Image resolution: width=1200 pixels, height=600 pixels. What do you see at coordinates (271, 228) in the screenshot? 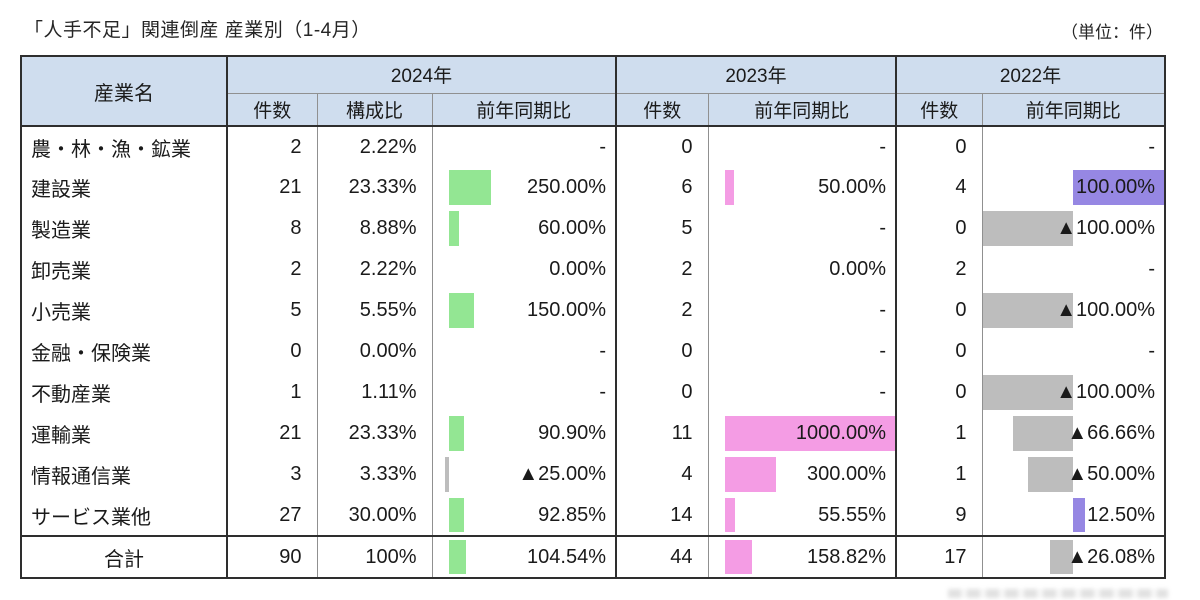
I see `count-2024: 8` at bounding box center [271, 228].